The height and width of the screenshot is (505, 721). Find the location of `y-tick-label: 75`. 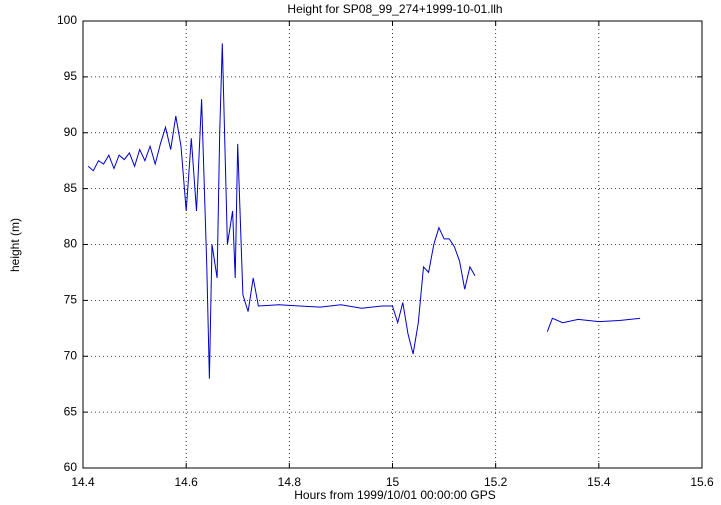

y-tick-label: 75 is located at coordinates (71, 300).